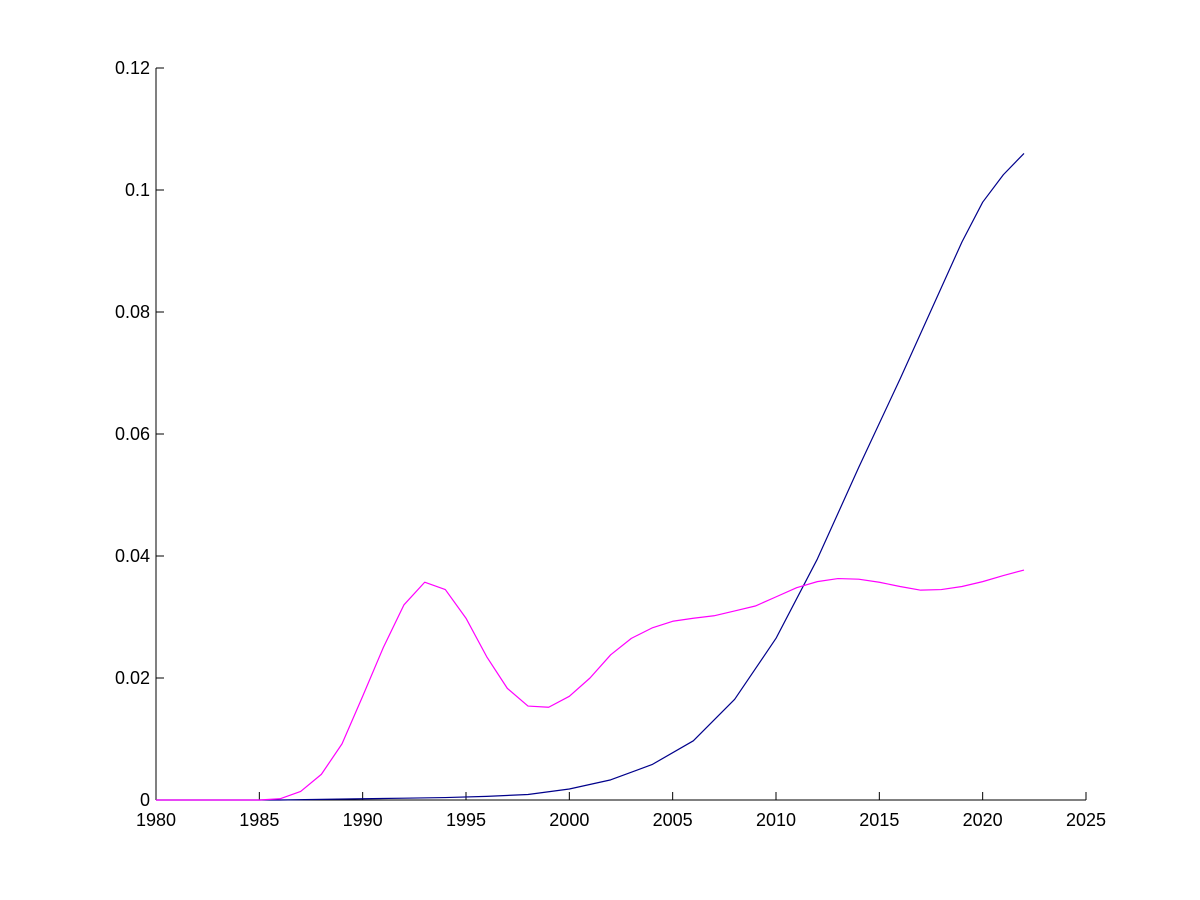 This screenshot has width=1200, height=900. What do you see at coordinates (983, 820) in the screenshot?
I see `x-tick-label: 2020` at bounding box center [983, 820].